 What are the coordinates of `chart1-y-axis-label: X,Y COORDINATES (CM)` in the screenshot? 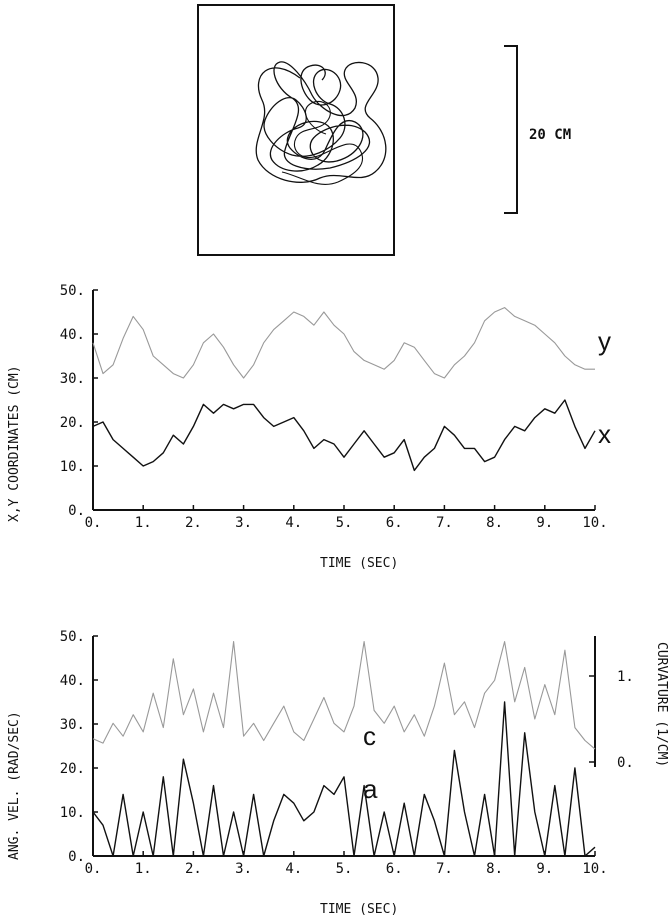 It's located at (14, 443).